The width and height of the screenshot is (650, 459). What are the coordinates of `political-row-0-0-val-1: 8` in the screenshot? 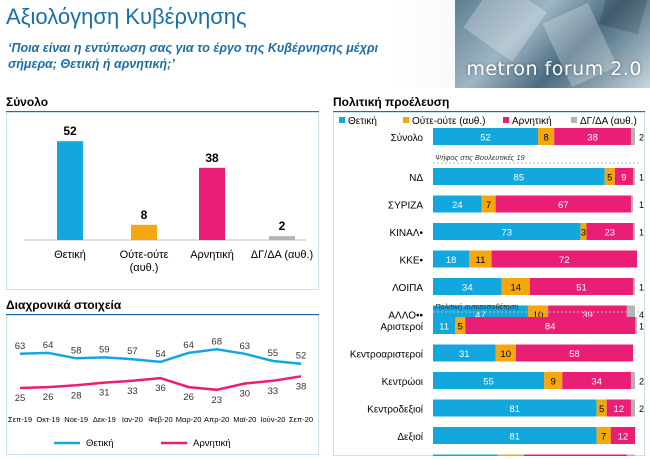 It's located at (545, 138).